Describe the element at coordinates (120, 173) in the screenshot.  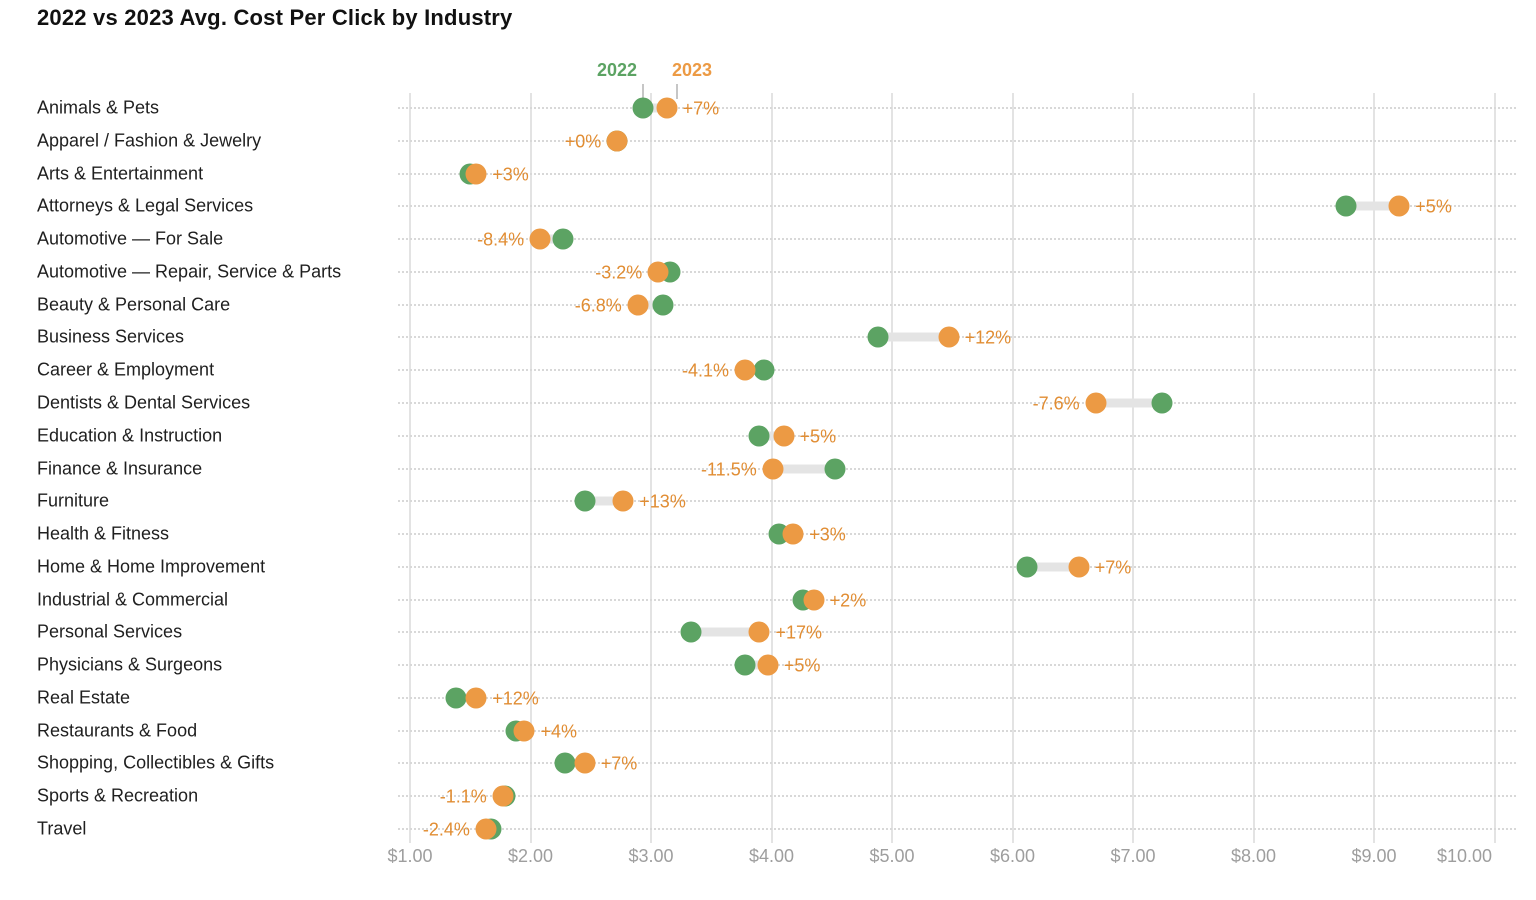
I see `category-label: Arts & Entertainment` at that location.